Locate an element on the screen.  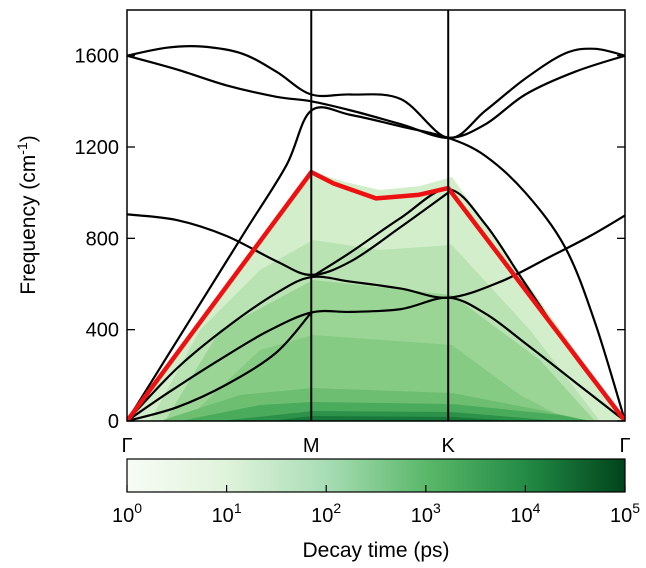
x-tick-label-1: M is located at coordinates (311, 446).